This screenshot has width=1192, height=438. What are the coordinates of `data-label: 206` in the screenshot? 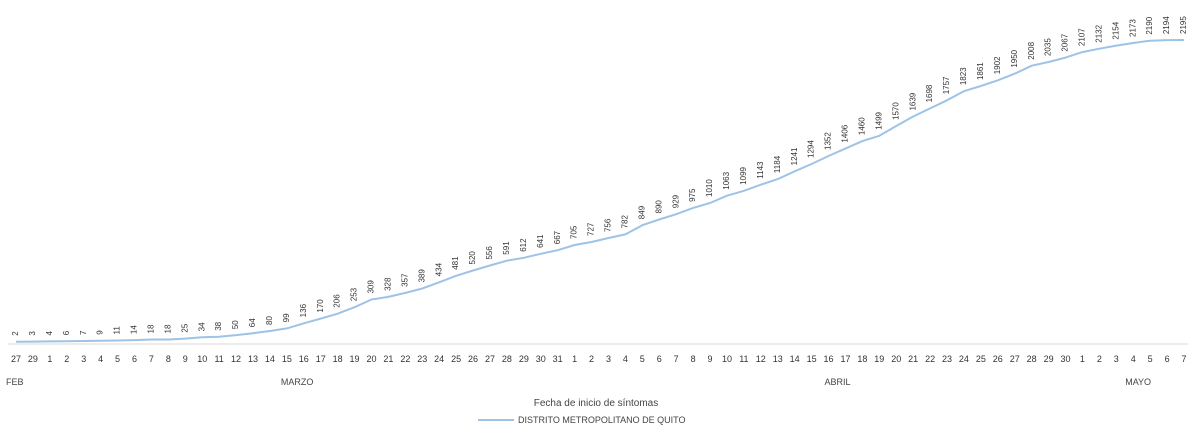 It's located at (337, 301).